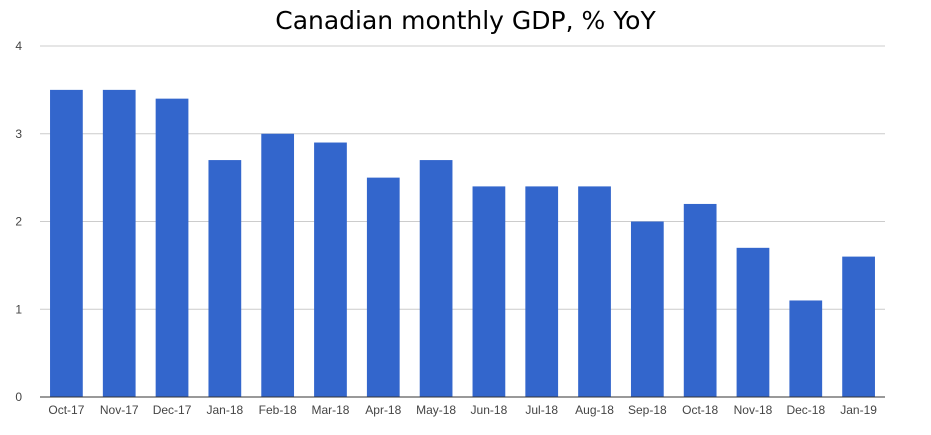 This screenshot has height=435, width=931. I want to click on x-tick-label: Jan-18, so click(224, 410).